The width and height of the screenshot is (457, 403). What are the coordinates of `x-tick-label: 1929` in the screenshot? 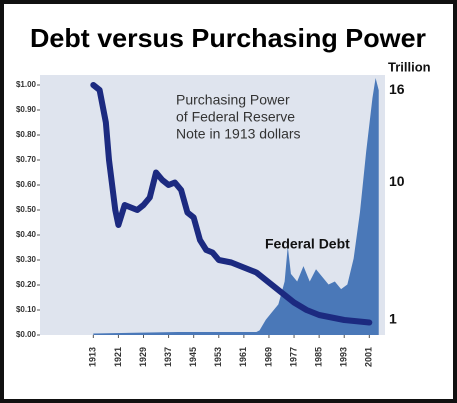 It's located at (143, 357).